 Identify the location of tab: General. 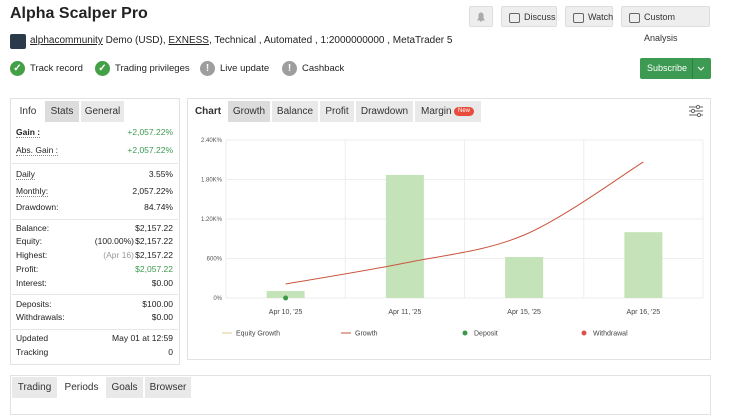
(102, 111).